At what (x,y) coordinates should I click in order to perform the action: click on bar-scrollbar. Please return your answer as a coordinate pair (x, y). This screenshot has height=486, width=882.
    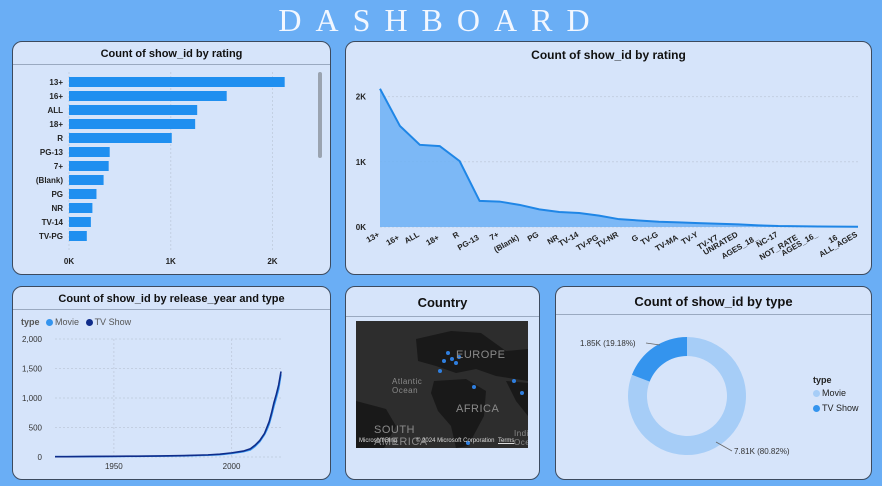
    Looking at the image, I should click on (320, 115).